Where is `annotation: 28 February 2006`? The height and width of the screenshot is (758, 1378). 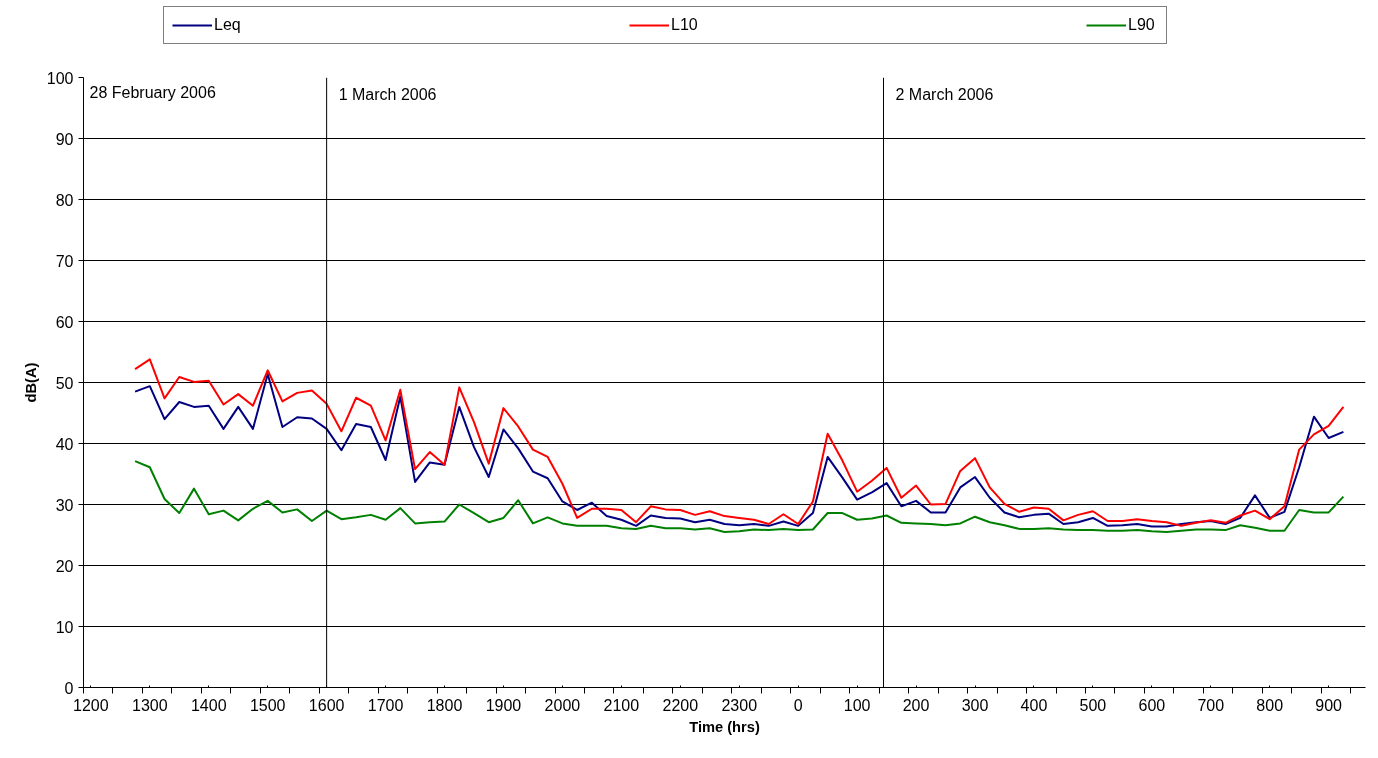
annotation: 28 February 2006 is located at coordinates (152, 92).